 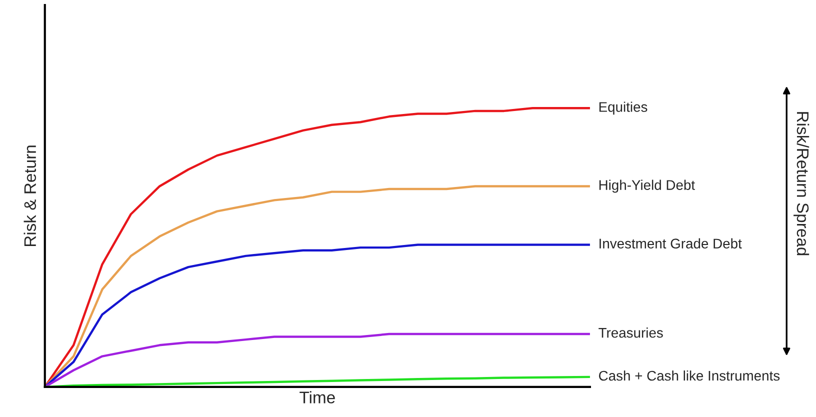 What do you see at coordinates (30, 196) in the screenshot?
I see `y-axis-title: Risk & Return` at bounding box center [30, 196].